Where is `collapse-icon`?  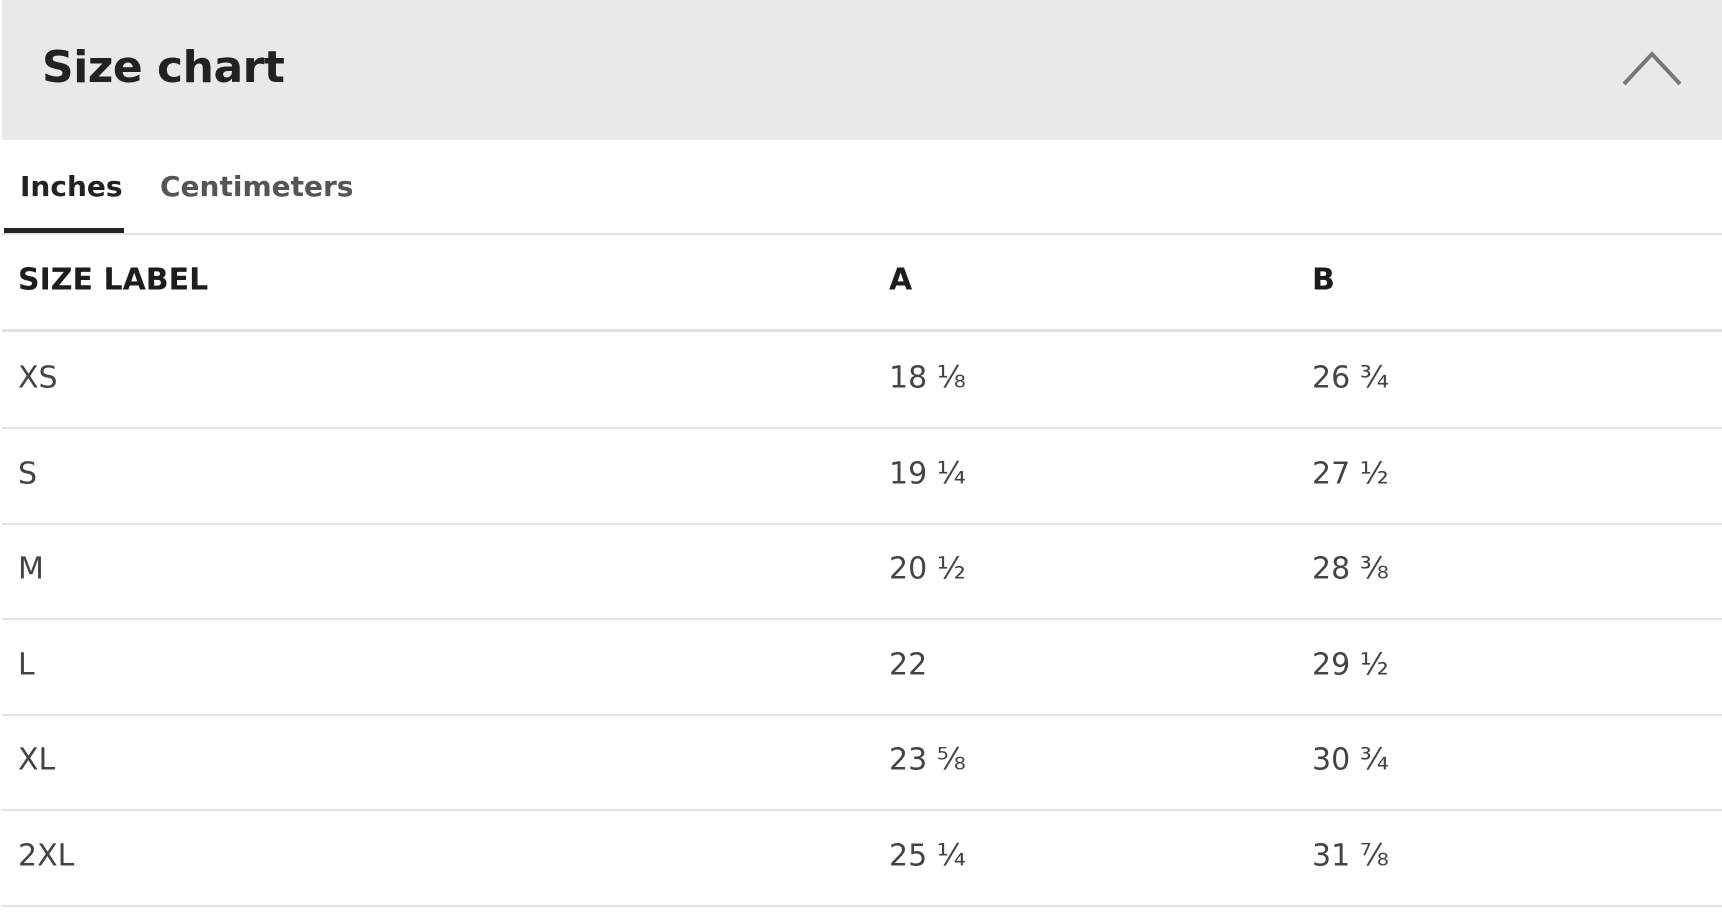 collapse-icon is located at coordinates (1652, 70).